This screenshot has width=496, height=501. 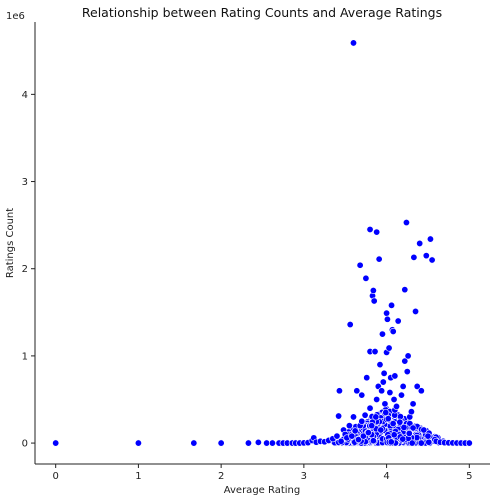 What do you see at coordinates (304, 476) in the screenshot?
I see `x-tick-label: 3` at bounding box center [304, 476].